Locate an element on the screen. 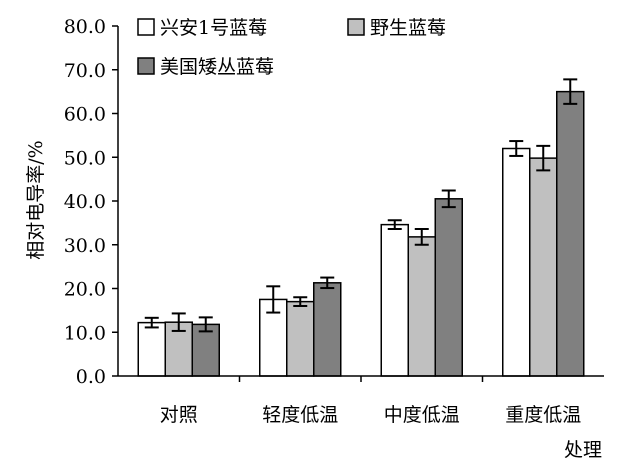  x-axis-title: 处理 is located at coordinates (583, 450).